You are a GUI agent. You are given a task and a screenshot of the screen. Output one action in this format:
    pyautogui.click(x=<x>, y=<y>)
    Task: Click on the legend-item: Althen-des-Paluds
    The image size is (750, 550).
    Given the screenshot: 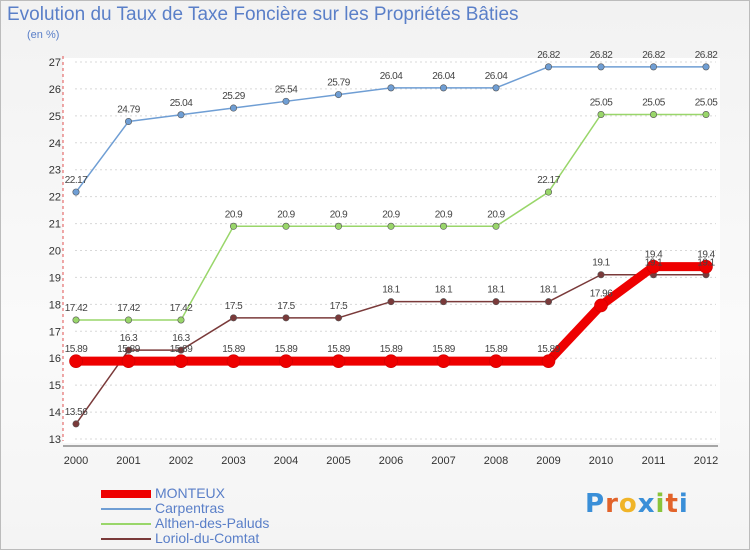 What is the action you would take?
    pyautogui.click(x=185, y=523)
    